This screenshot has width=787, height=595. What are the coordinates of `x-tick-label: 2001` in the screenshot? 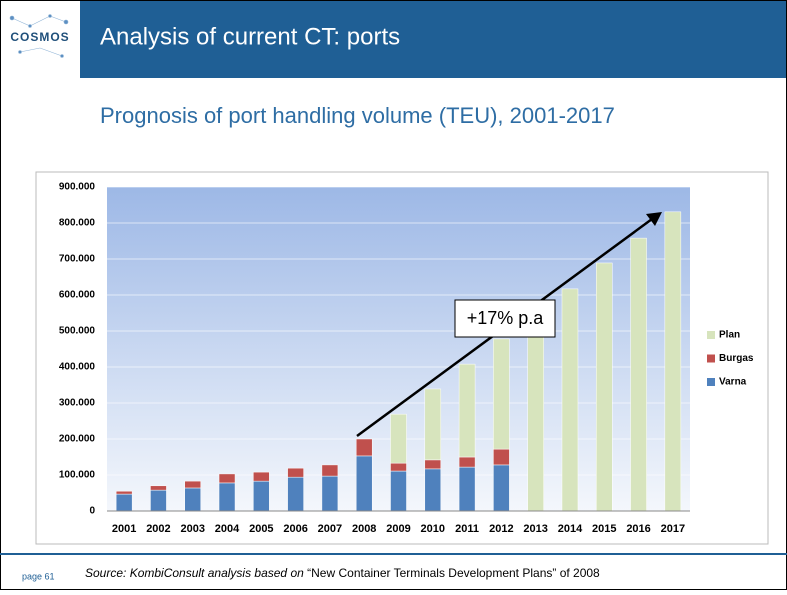 It's located at (124, 529).